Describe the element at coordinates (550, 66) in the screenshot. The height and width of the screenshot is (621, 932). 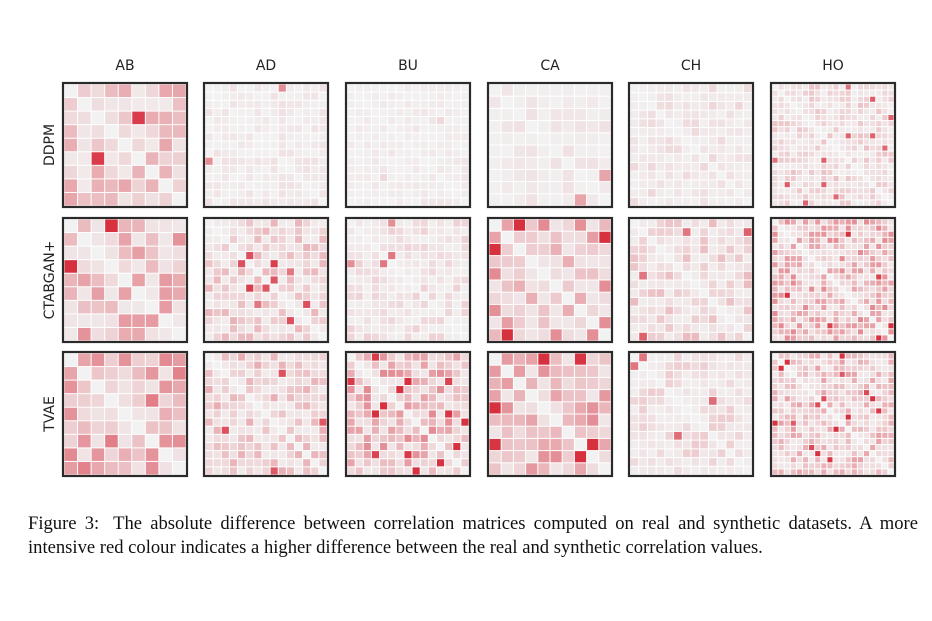
I see `column-label-ca: CA` at that location.